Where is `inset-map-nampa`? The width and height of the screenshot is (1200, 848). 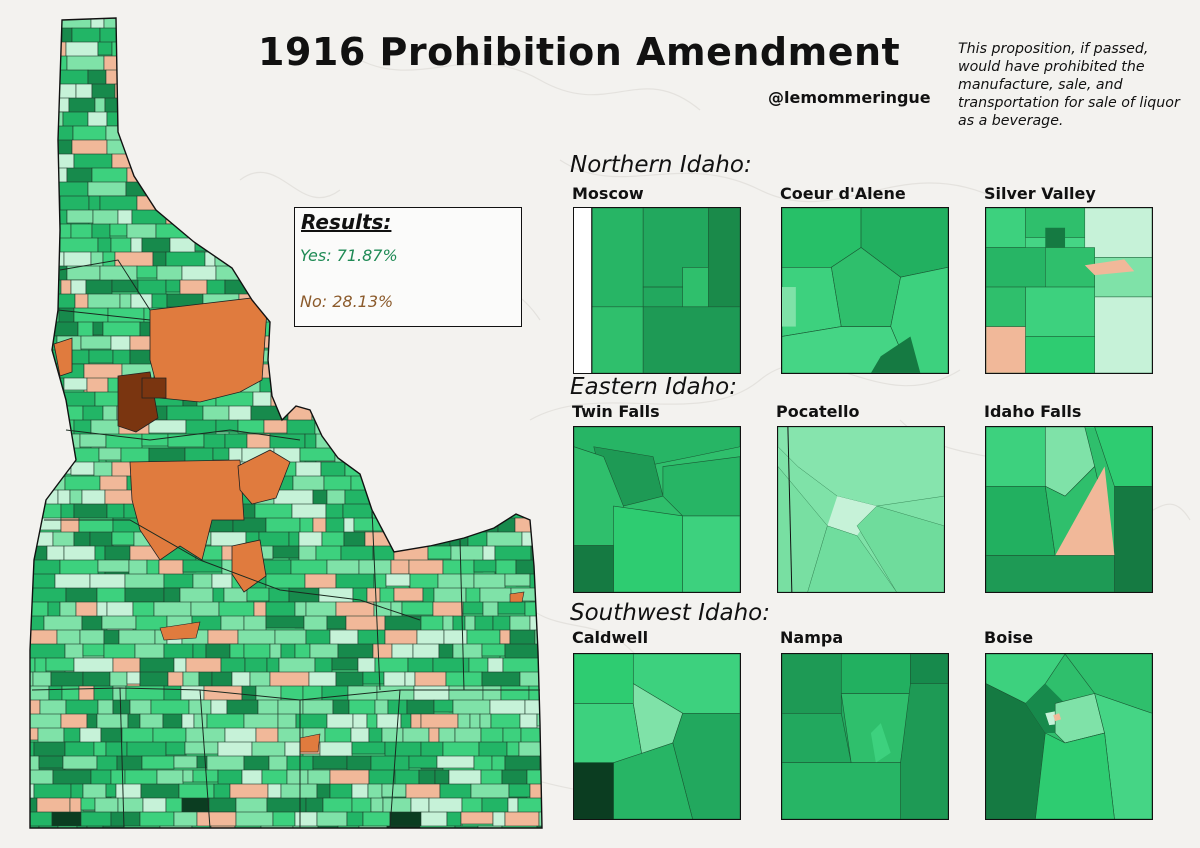 inset-map-nampa is located at coordinates (865, 736).